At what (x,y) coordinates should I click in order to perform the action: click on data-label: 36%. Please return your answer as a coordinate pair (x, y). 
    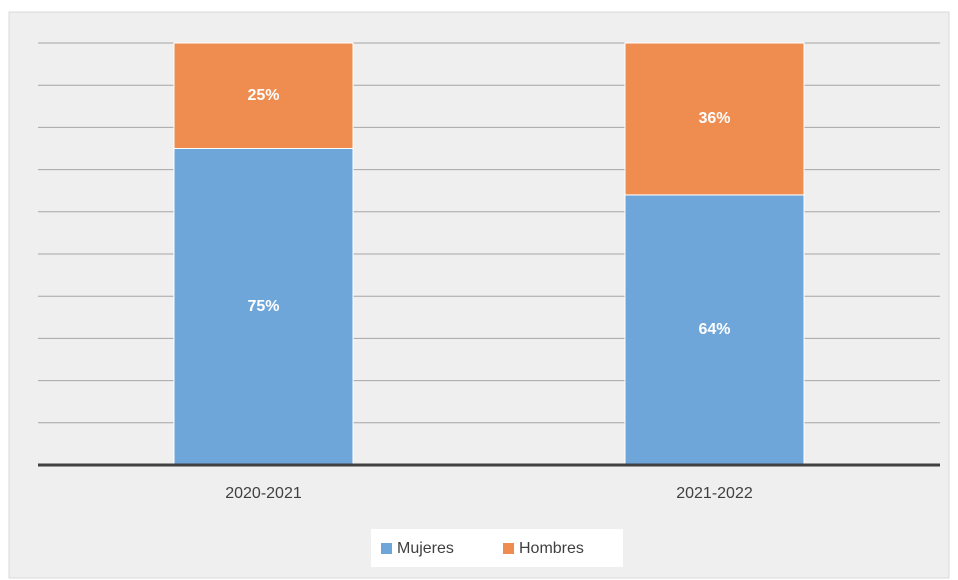
    Looking at the image, I should click on (714, 118).